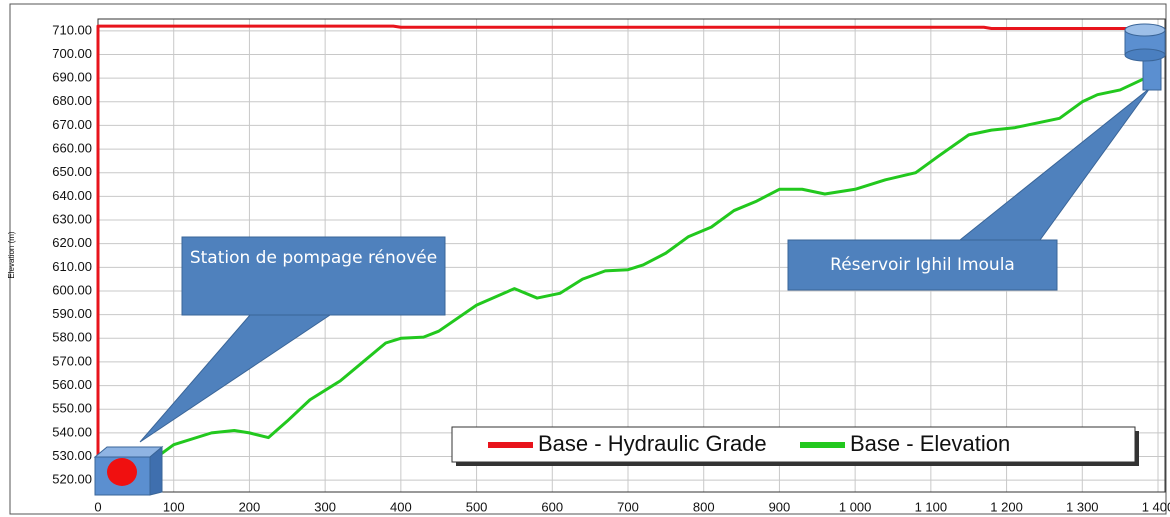 This screenshot has width=1170, height=517. I want to click on y-tick-label: 580.00, so click(72, 337).